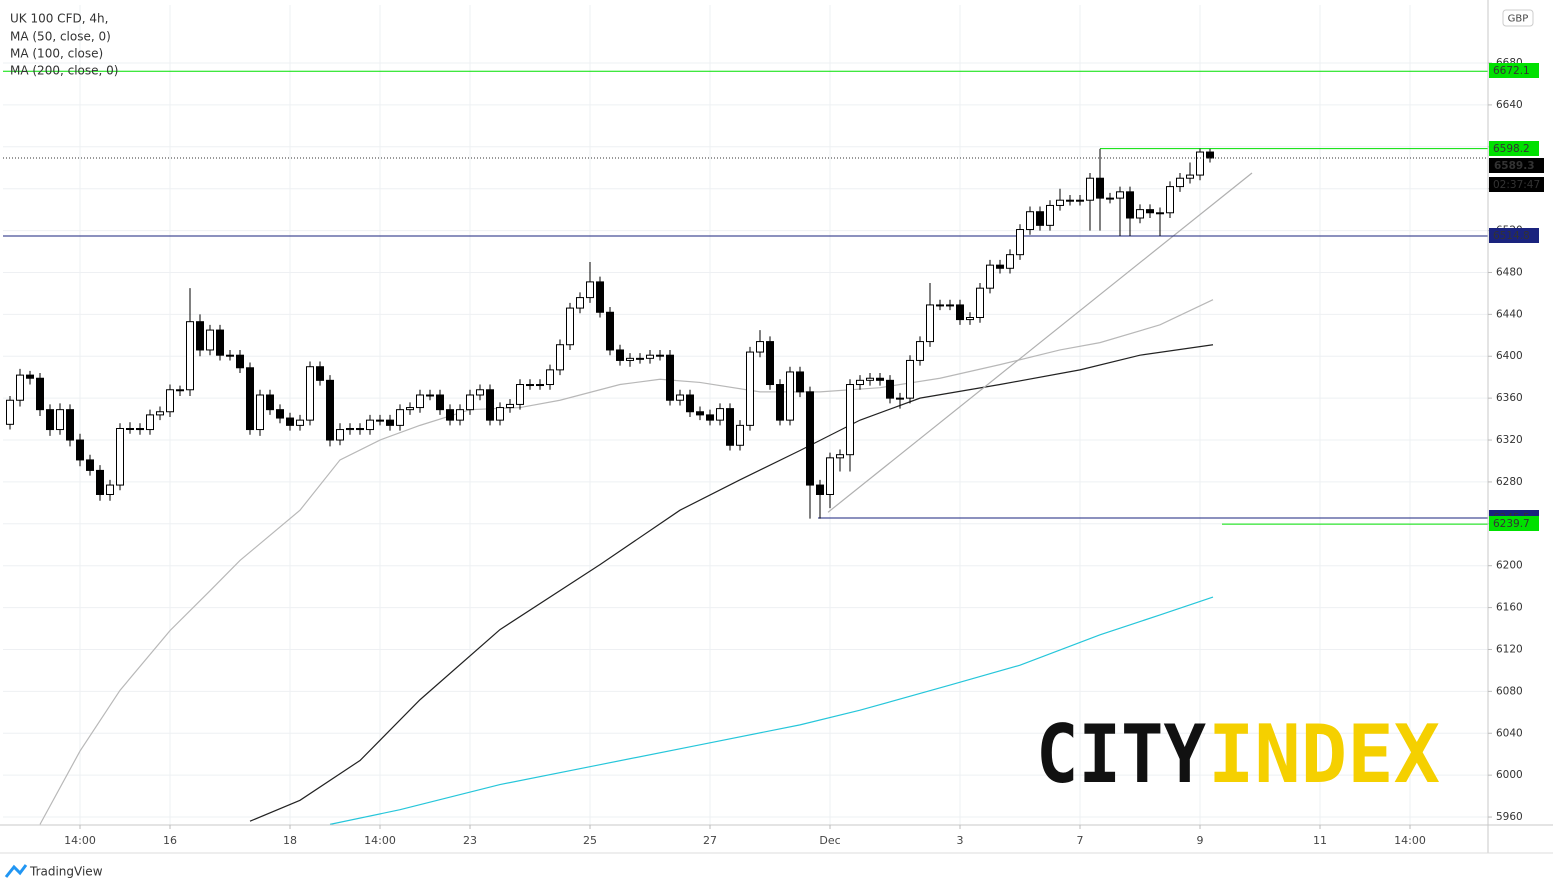 This screenshot has width=1553, height=890. Describe the element at coordinates (66, 872) in the screenshot. I see `footer-brand: TradingView` at that location.